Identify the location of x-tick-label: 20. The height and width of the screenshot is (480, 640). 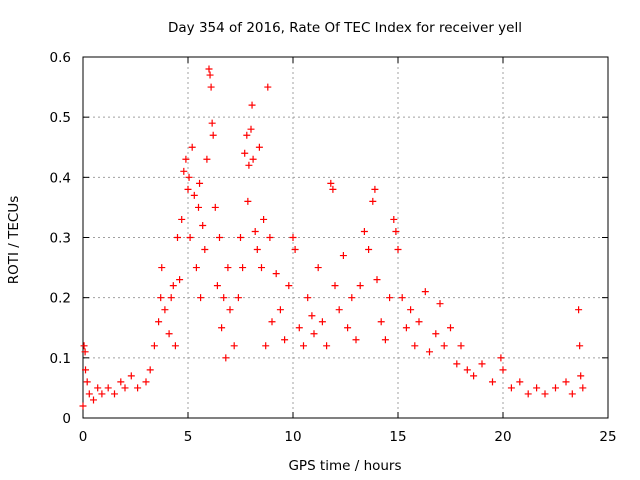
(502, 437).